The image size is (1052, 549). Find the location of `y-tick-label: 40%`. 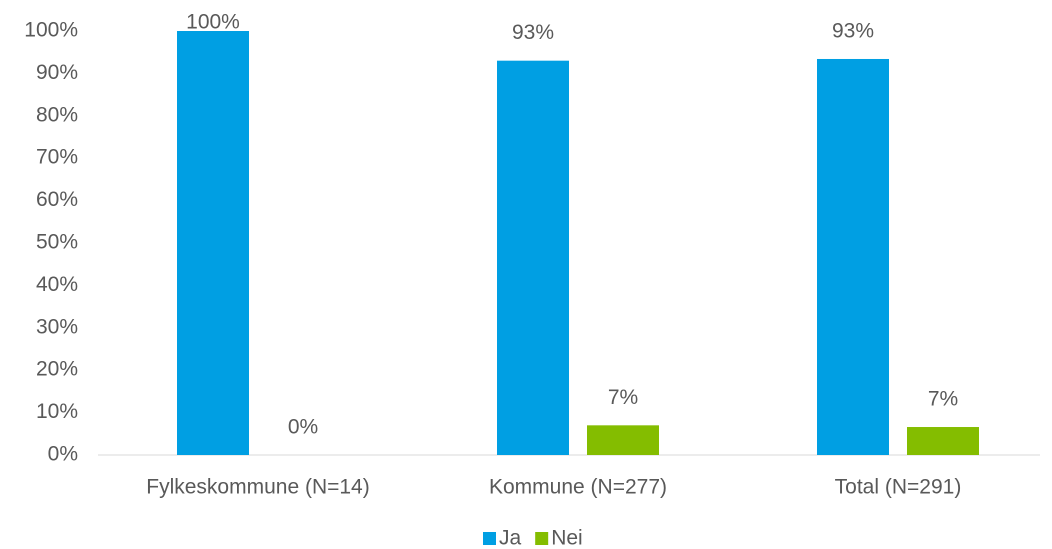

y-tick-label: 40% is located at coordinates (57, 284).